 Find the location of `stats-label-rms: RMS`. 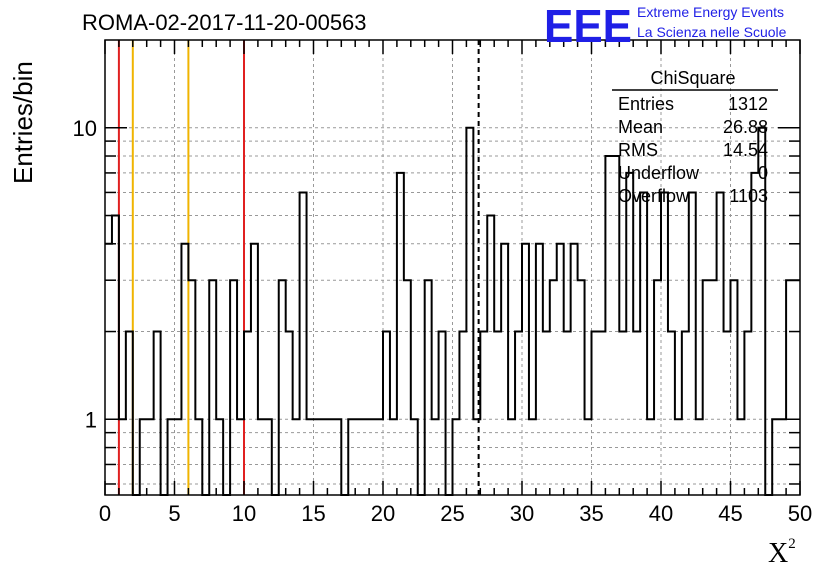

stats-label-rms: RMS is located at coordinates (638, 150).